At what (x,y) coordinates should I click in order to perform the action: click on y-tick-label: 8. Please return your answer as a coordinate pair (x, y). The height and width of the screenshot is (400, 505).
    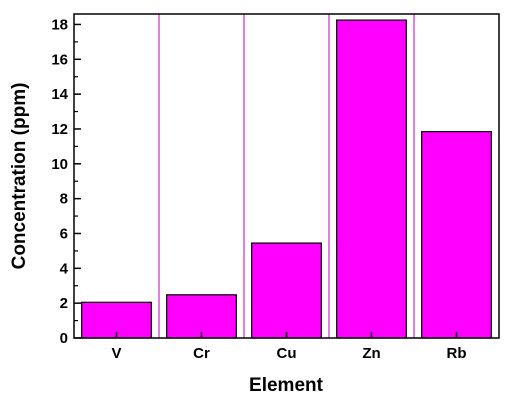
    Looking at the image, I should click on (64, 199).